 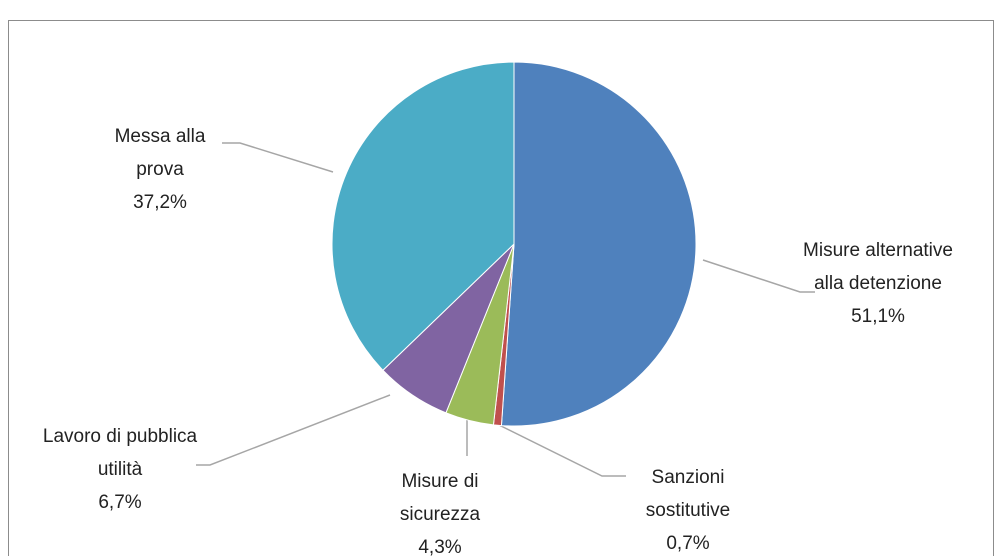 I want to click on category-label: Misure alternative alla detenzione, so click(x=878, y=267).